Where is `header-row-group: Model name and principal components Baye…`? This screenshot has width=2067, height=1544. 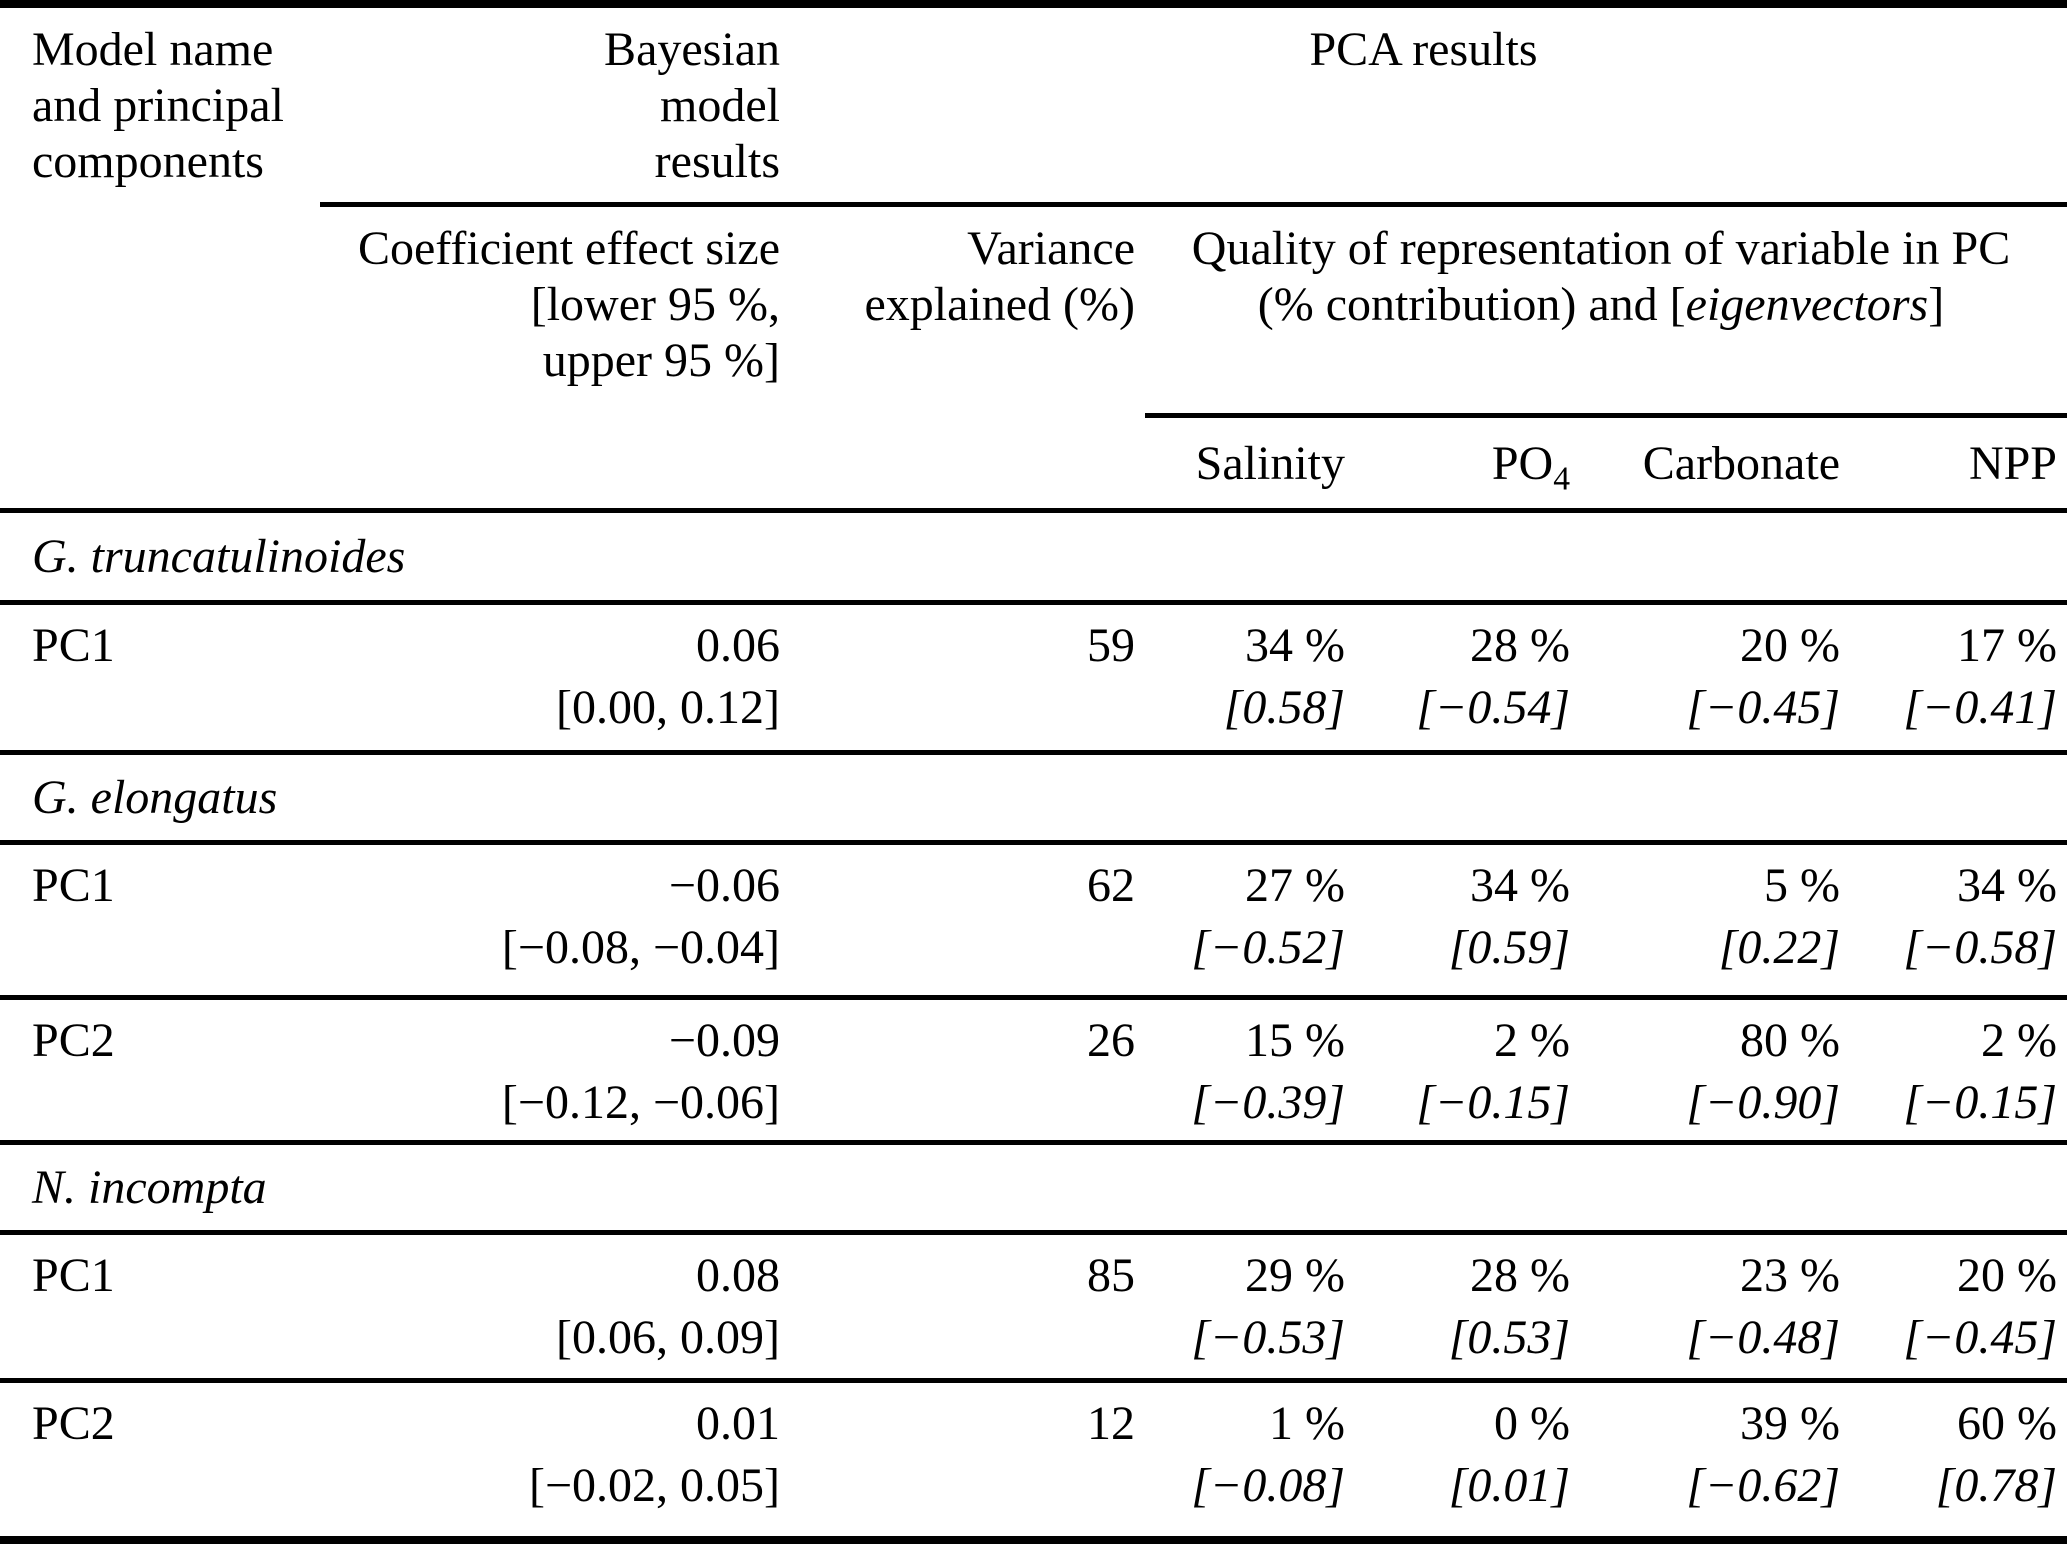
header-row-group: Model name and principal components Baye… is located at coordinates (1033, 107).